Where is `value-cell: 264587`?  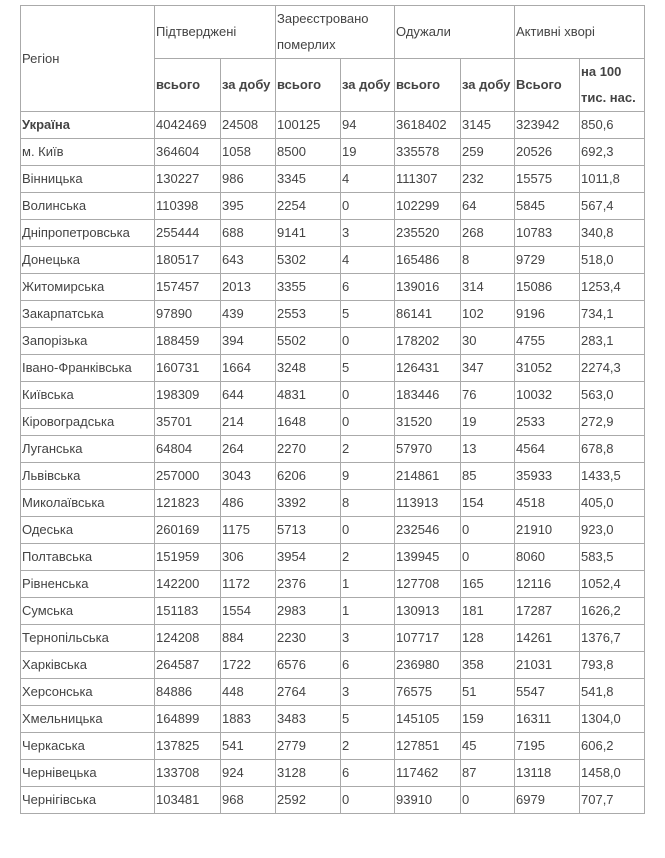
value-cell: 264587 is located at coordinates (187, 665).